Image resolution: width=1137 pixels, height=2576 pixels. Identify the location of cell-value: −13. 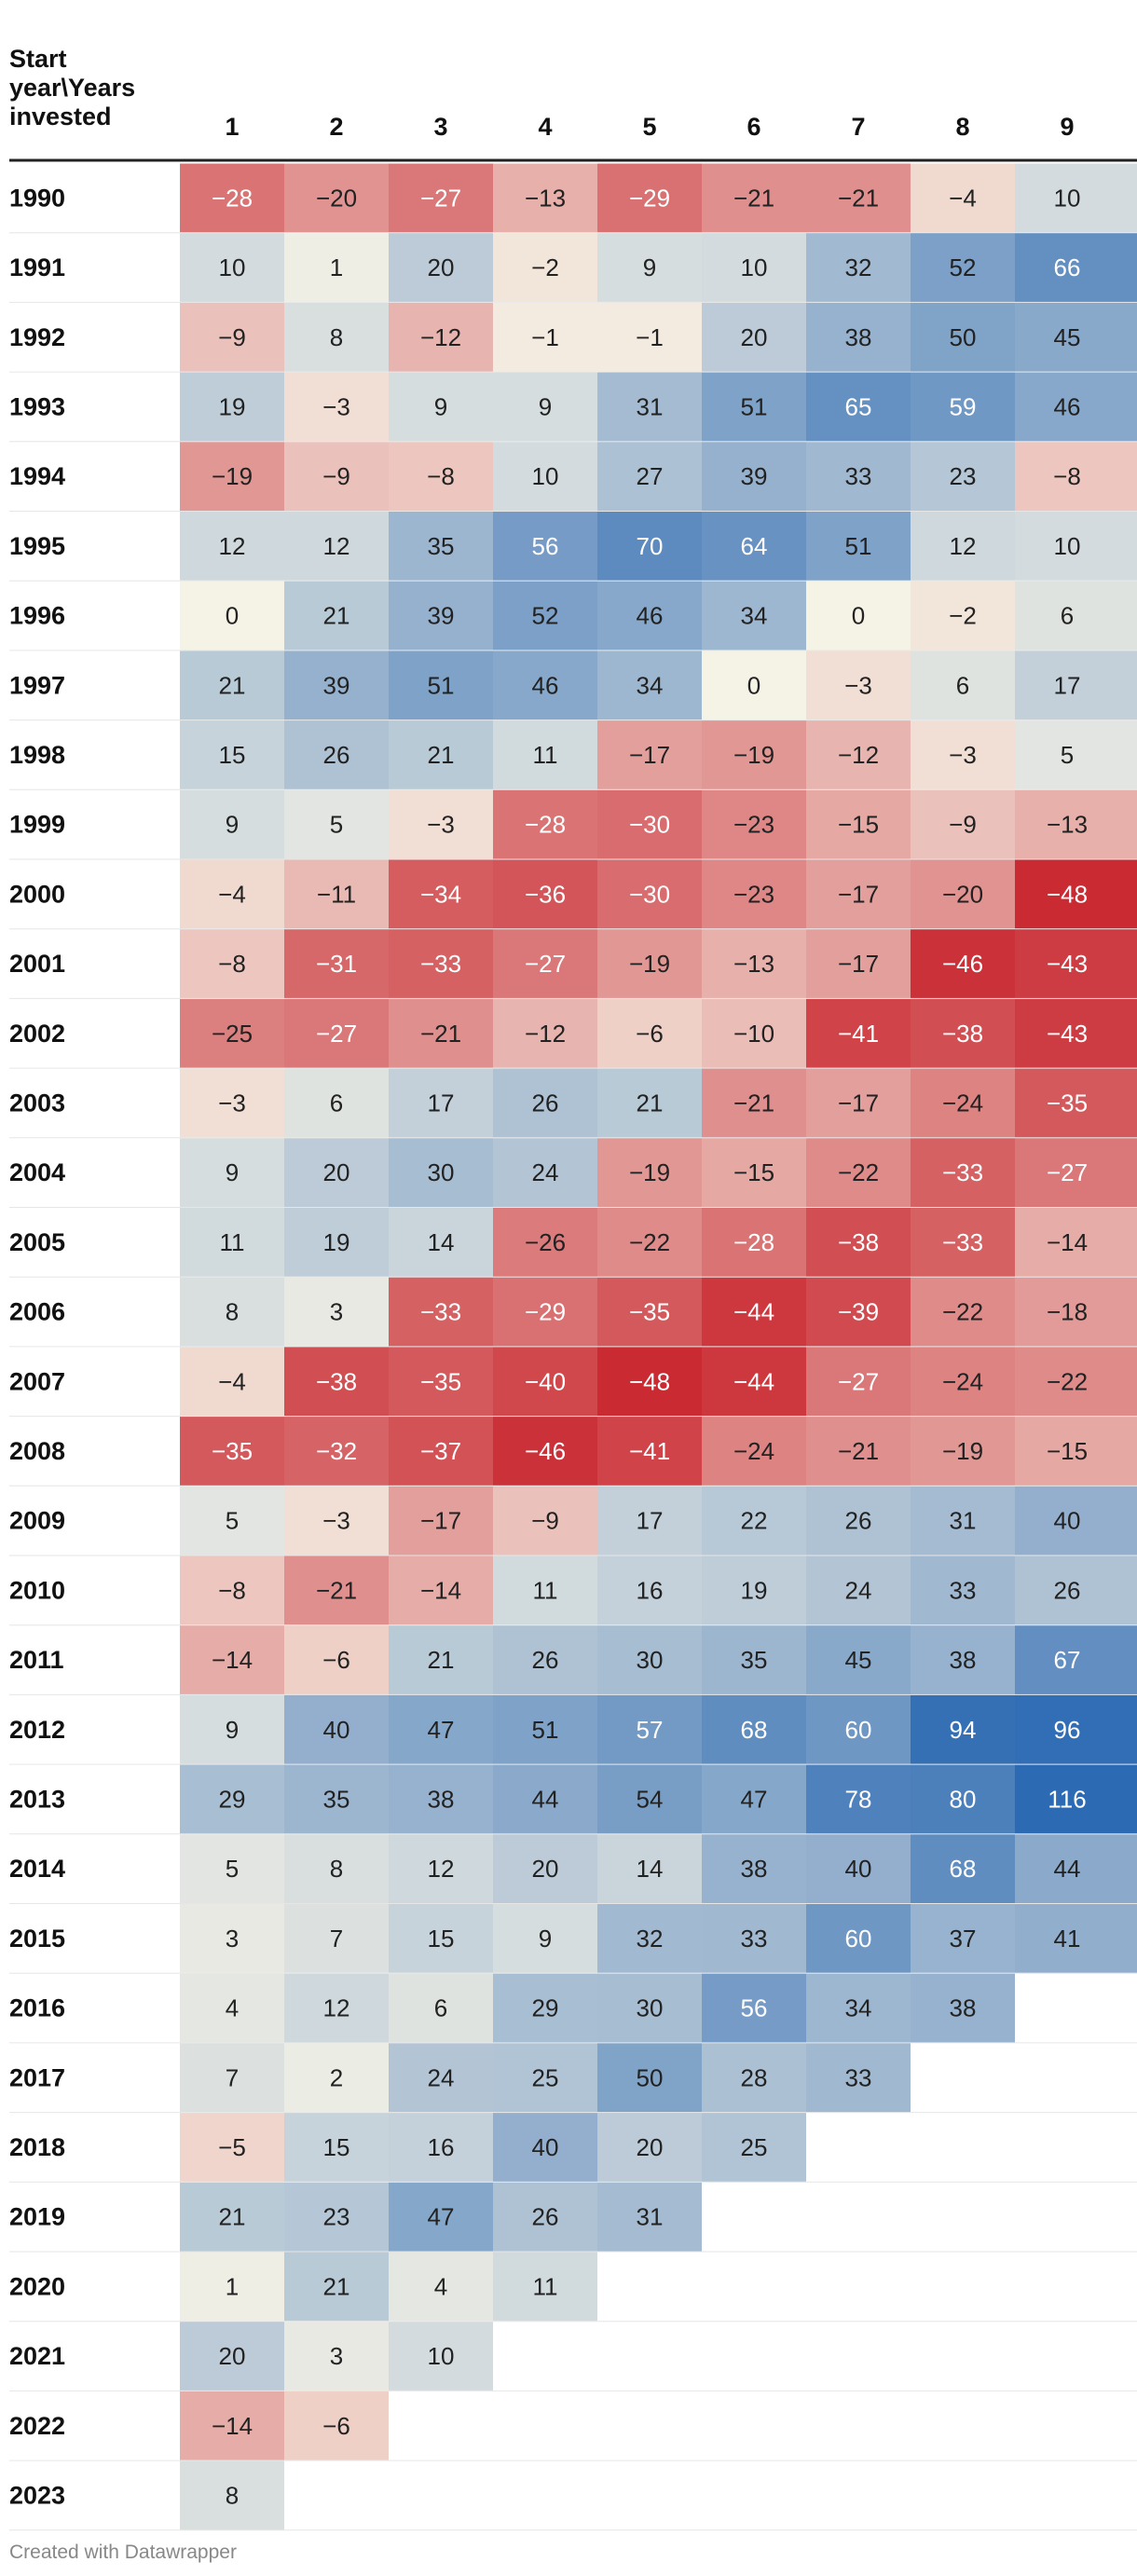
(753, 964).